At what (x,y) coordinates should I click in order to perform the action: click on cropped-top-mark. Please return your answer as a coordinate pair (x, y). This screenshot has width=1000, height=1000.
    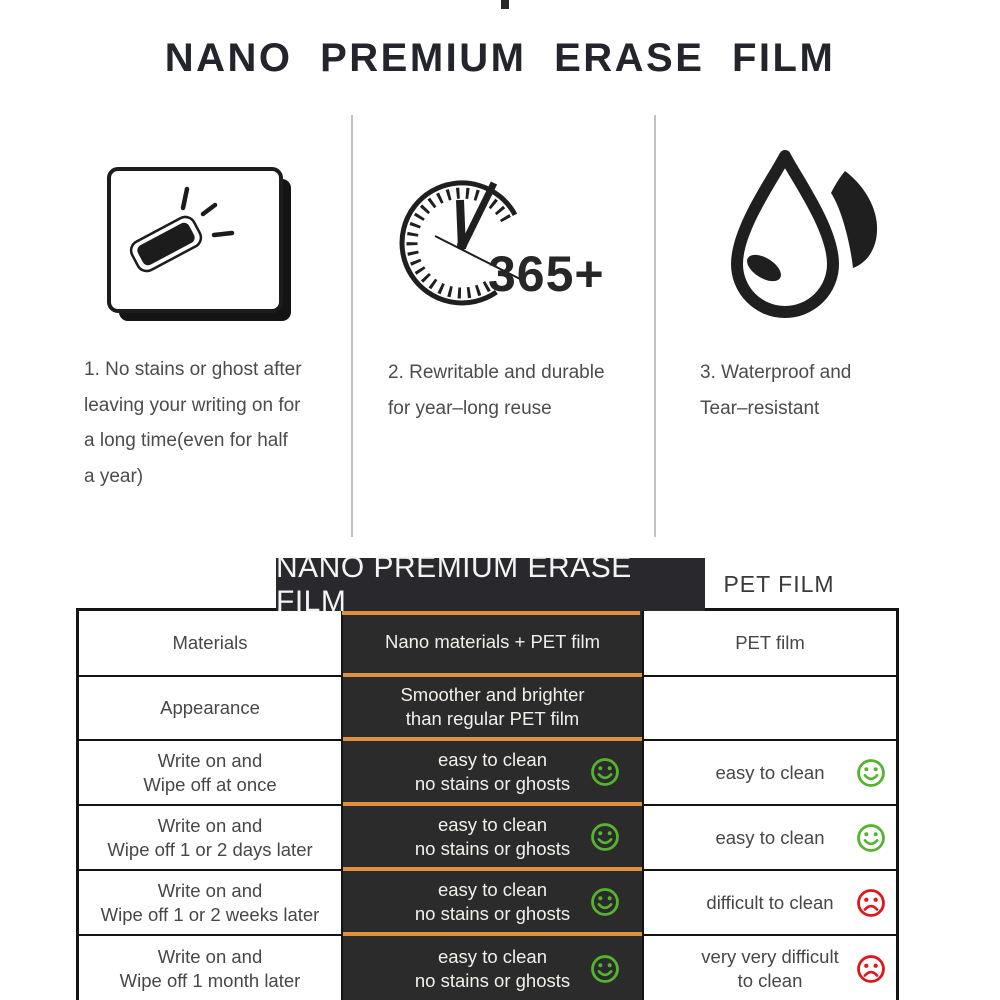
    Looking at the image, I should click on (505, 4).